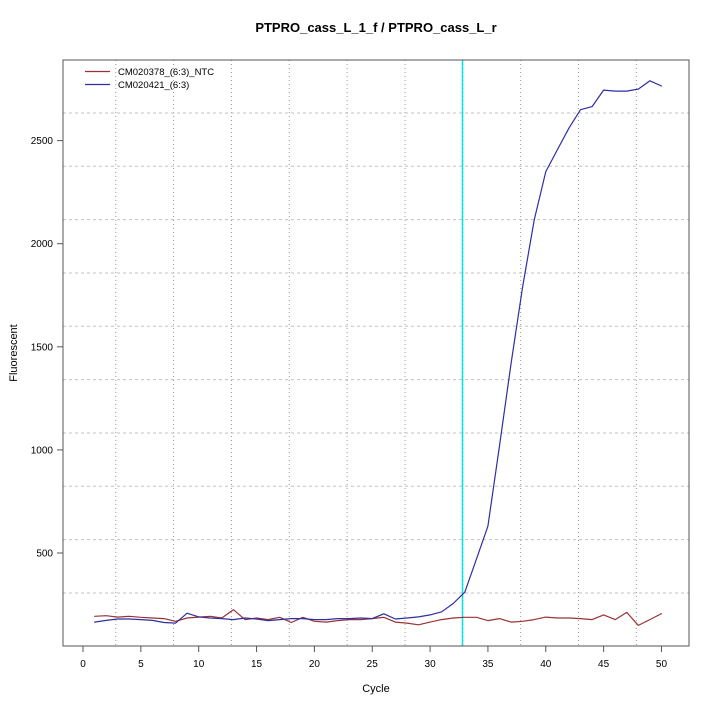 The image size is (720, 720). What do you see at coordinates (546, 664) in the screenshot?
I see `x-tick-label: 40` at bounding box center [546, 664].